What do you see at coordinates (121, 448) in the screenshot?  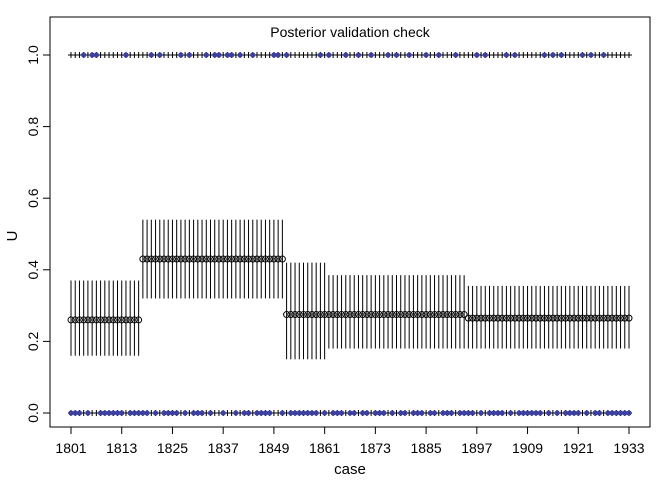 I see `x-tick-label: 1813` at bounding box center [121, 448].